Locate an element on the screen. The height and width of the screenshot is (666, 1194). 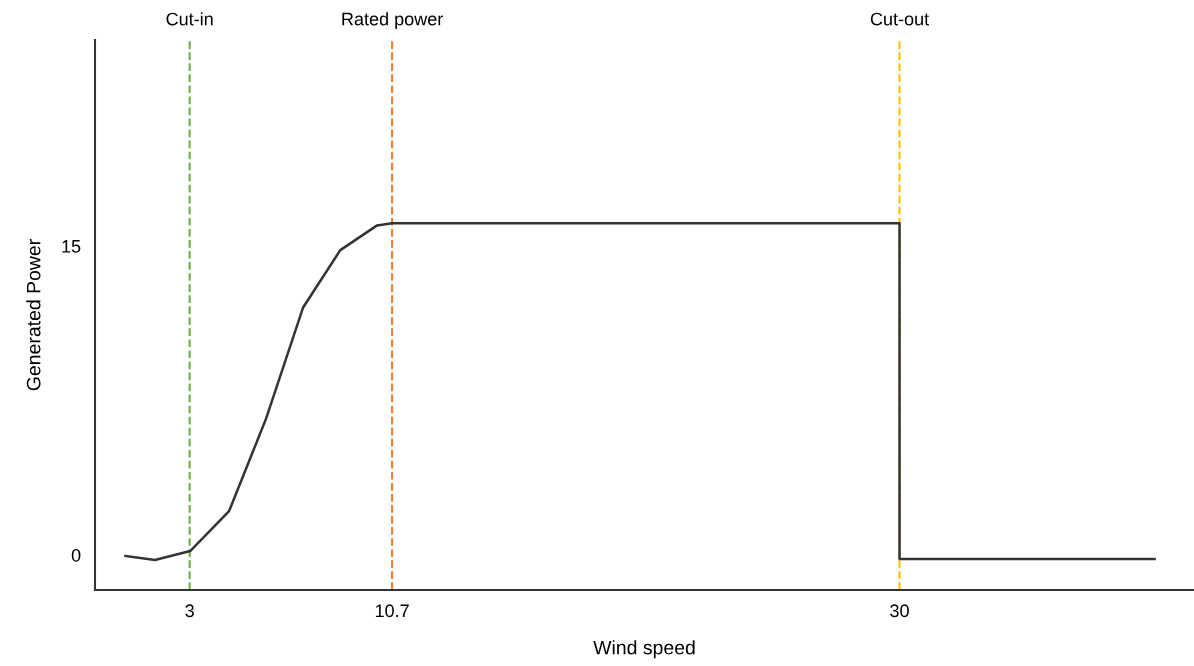
x-tick-label: 10.7 is located at coordinates (392, 611).